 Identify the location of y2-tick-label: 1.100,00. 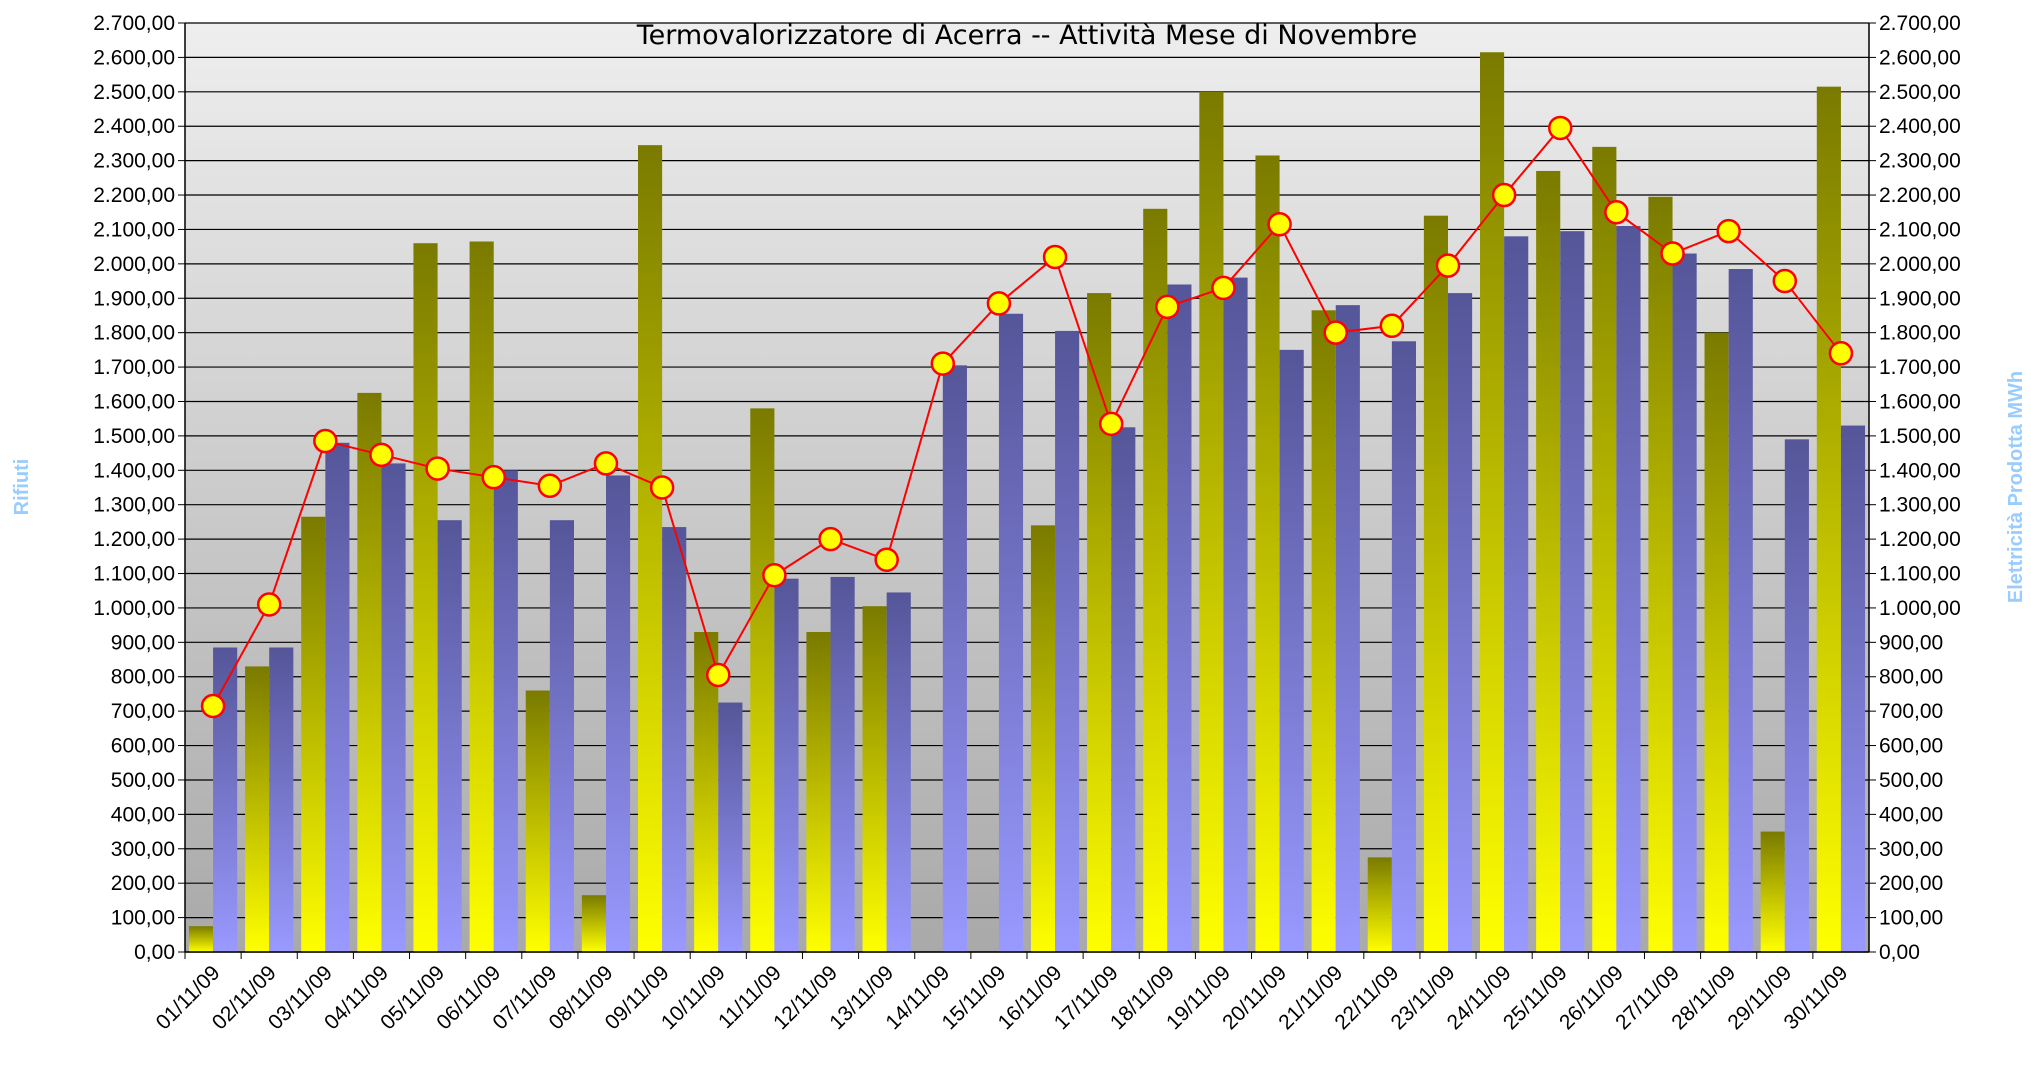
(1920, 574).